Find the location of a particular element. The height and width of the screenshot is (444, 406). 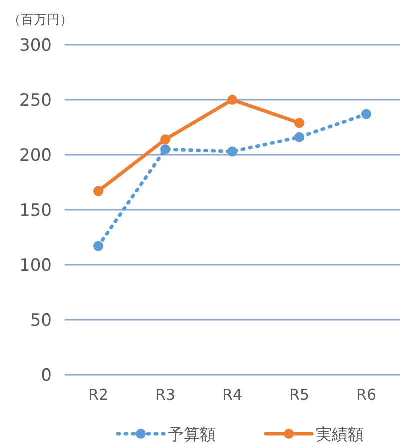

y-tick-label: 250 is located at coordinates (36, 101).